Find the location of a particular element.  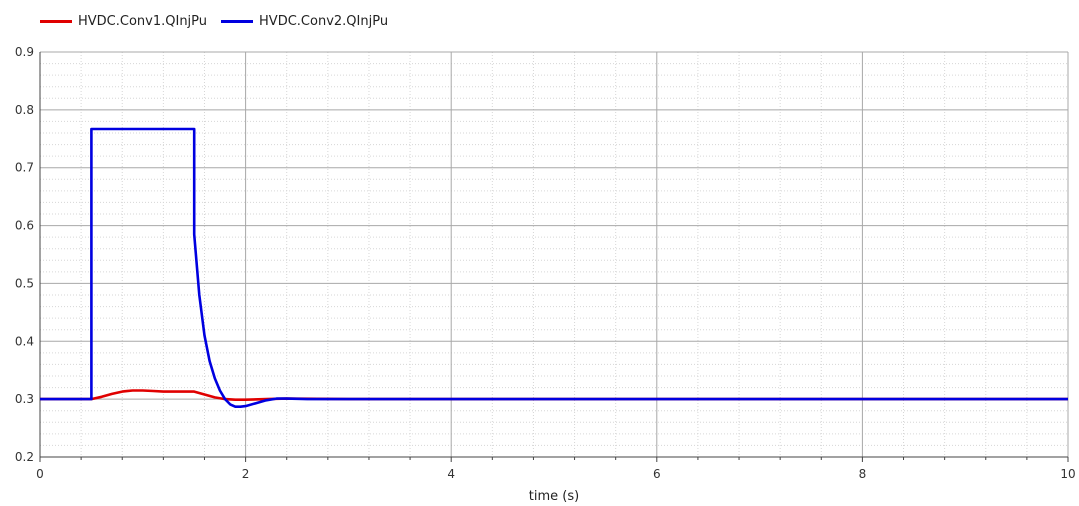

y-tick-label: 0.2 is located at coordinates (24, 457).